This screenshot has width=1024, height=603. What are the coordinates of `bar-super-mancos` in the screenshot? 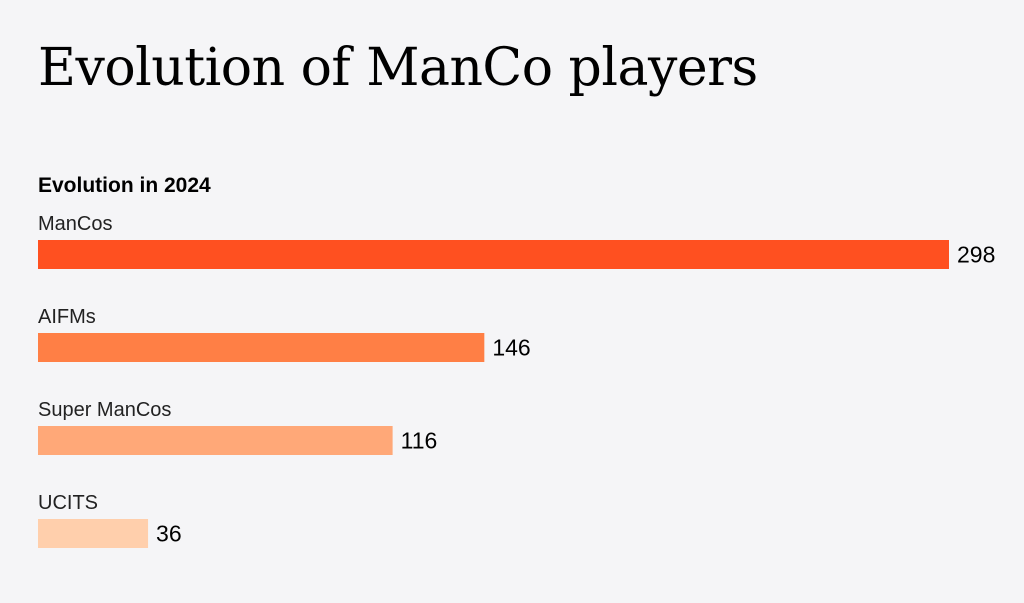 It's located at (215, 440).